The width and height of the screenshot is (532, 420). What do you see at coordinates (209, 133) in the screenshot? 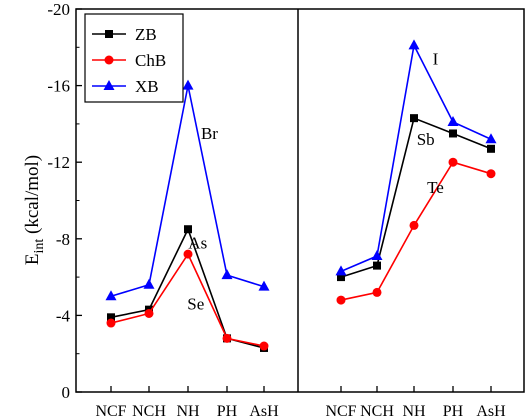
I see `annotation-label: Br` at bounding box center [209, 133].